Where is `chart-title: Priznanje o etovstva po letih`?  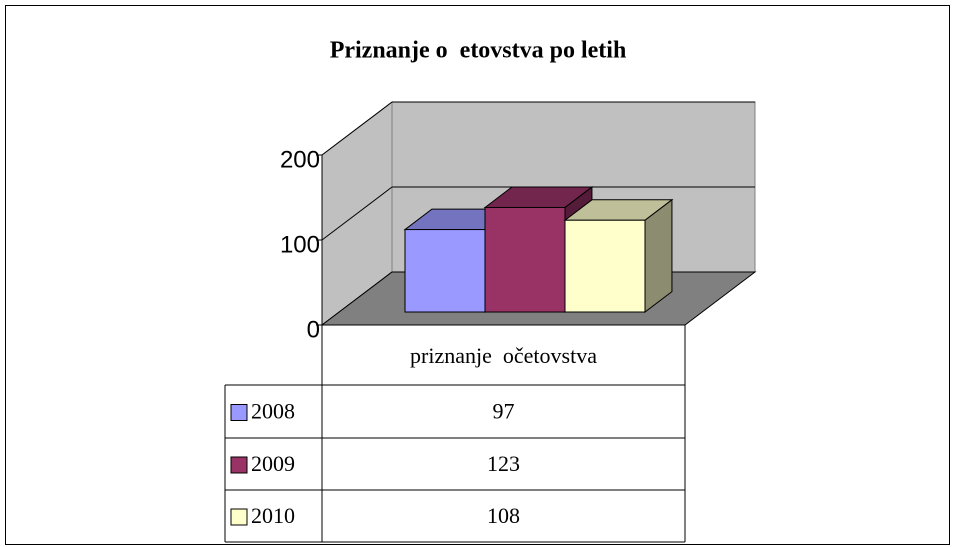
chart-title: Priznanje o etovstva po letih is located at coordinates (478, 51).